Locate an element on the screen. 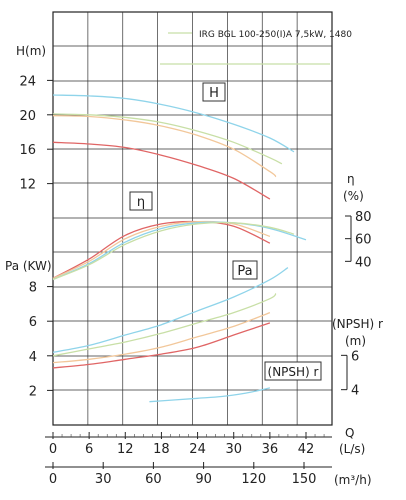  efficiency-axis-label: η is located at coordinates (351, 179).